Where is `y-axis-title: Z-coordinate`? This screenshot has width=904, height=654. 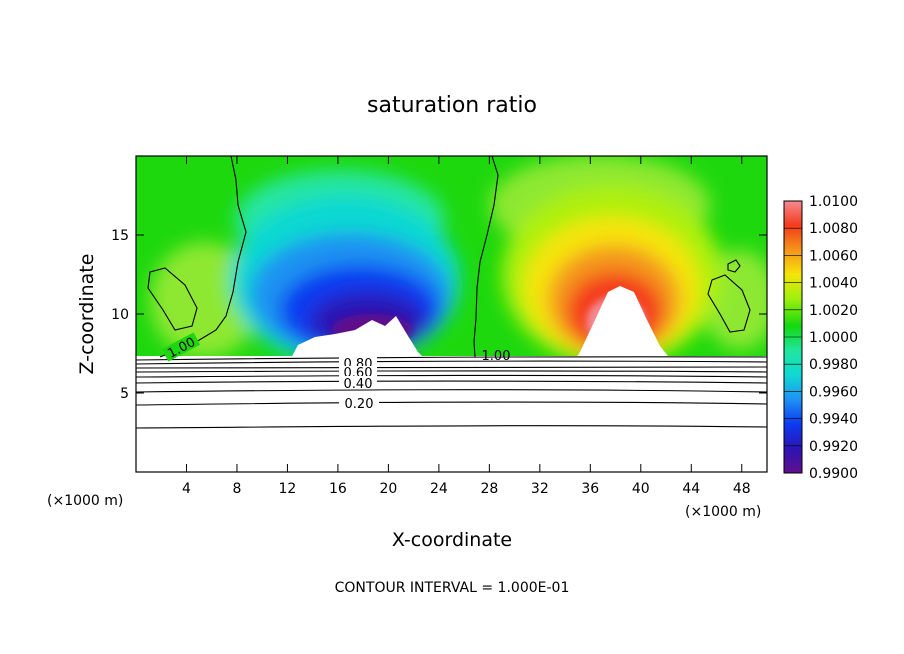
y-axis-title: Z-coordinate is located at coordinates (87, 314).